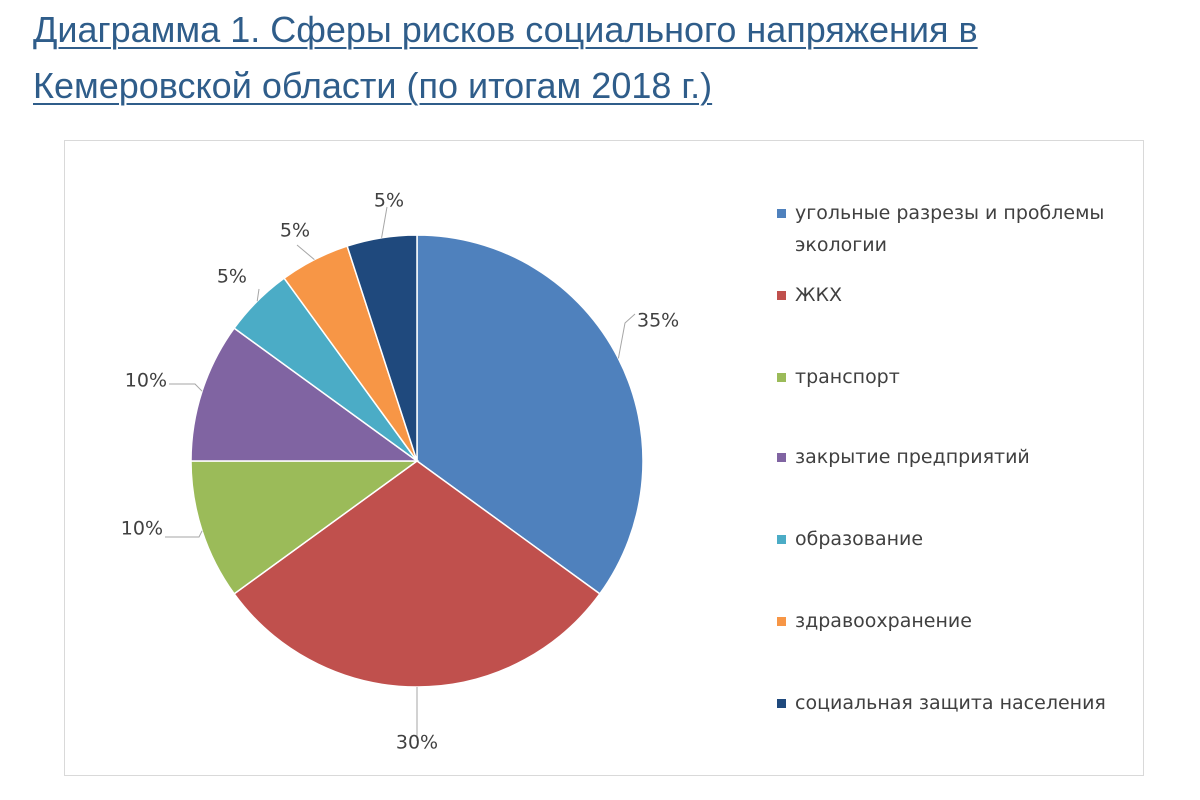 The width and height of the screenshot is (1200, 800). Describe the element at coordinates (950, 703) in the screenshot. I see `legend-label: социальная защита населения` at that location.